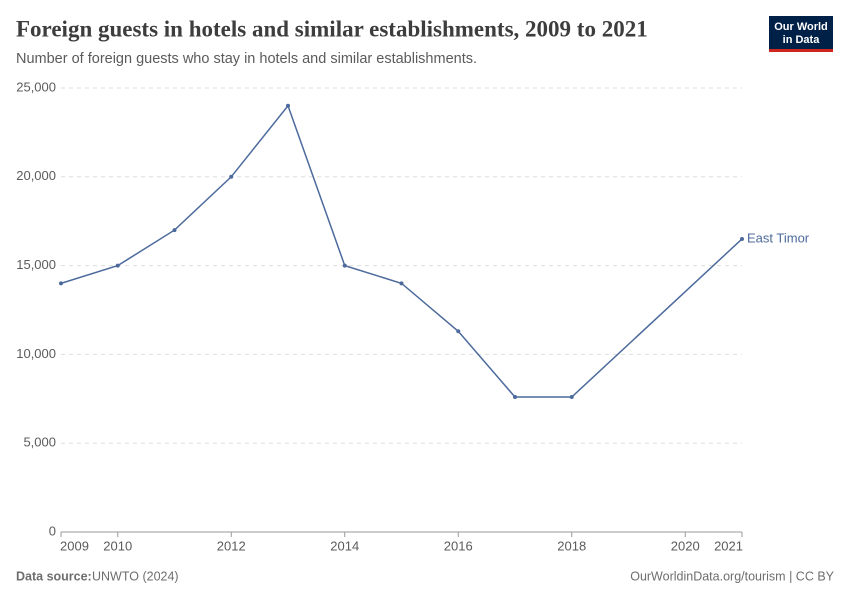 Image resolution: width=850 pixels, height=600 pixels. What do you see at coordinates (685, 545) in the screenshot?
I see `x-tick-label: 2020` at bounding box center [685, 545].